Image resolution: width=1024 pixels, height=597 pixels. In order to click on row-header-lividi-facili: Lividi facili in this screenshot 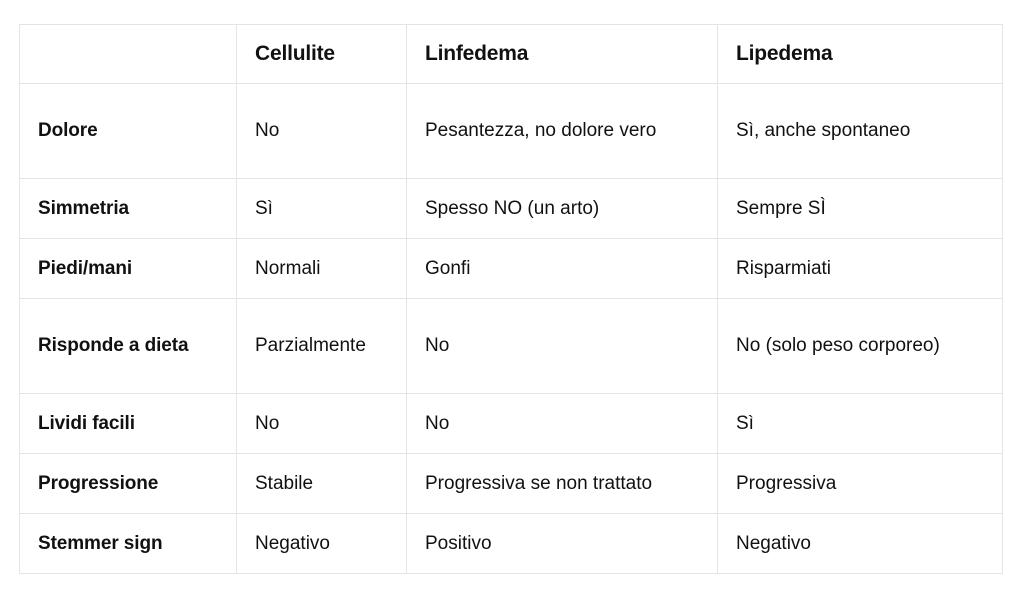, I will do `click(128, 423)`.